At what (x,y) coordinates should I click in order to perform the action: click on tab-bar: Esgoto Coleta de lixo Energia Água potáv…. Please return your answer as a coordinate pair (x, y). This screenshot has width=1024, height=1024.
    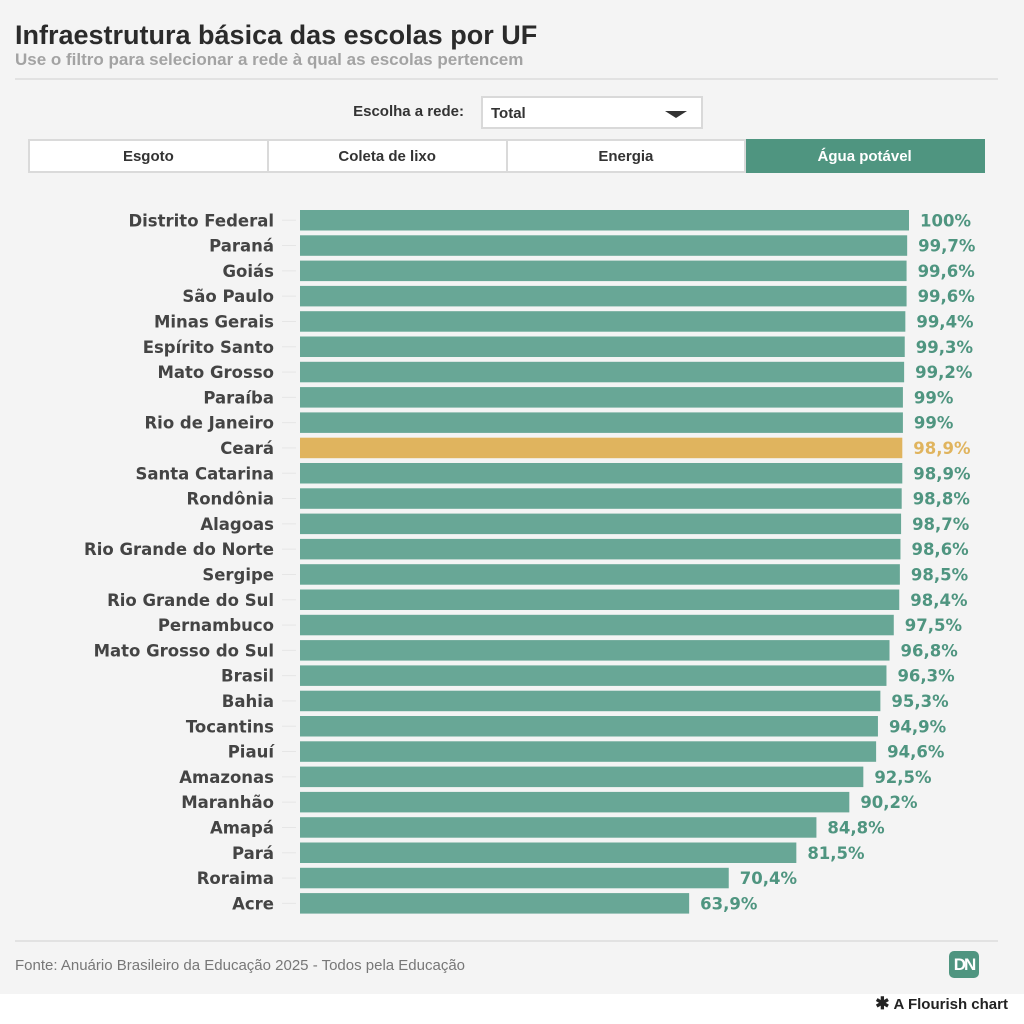
    Looking at the image, I should click on (506, 156).